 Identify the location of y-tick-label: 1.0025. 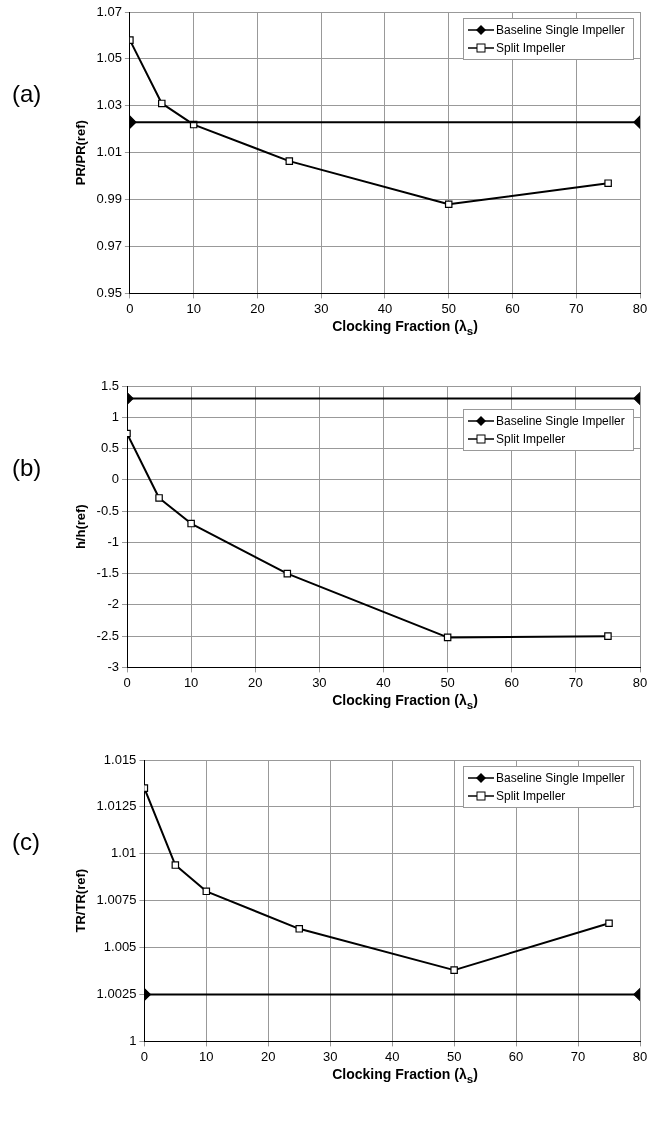
(116, 994).